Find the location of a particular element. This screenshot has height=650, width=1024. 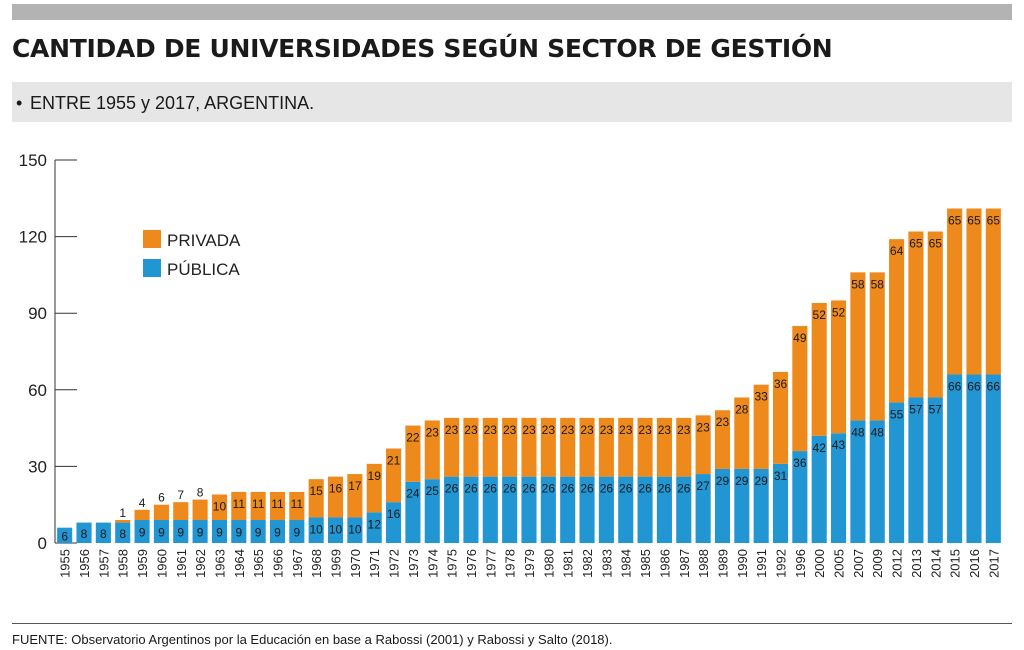

y-tick-label: 0 is located at coordinates (42, 543).